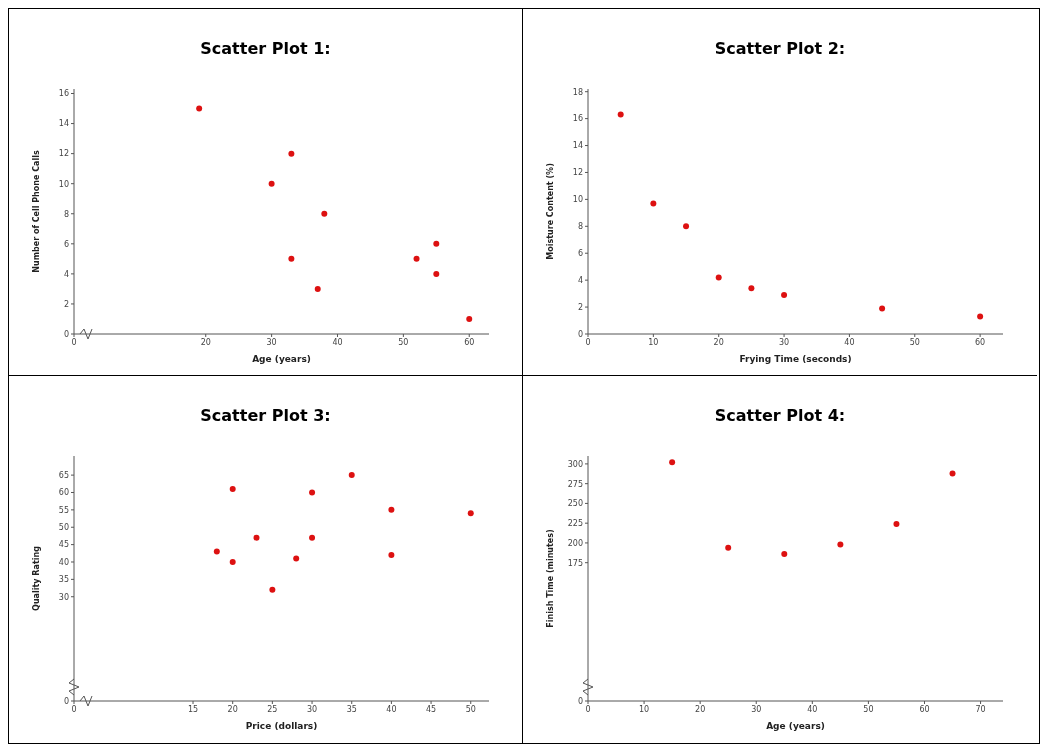 This screenshot has height=755, width=1042. I want to click on y-tick-label: 300, so click(575, 464).